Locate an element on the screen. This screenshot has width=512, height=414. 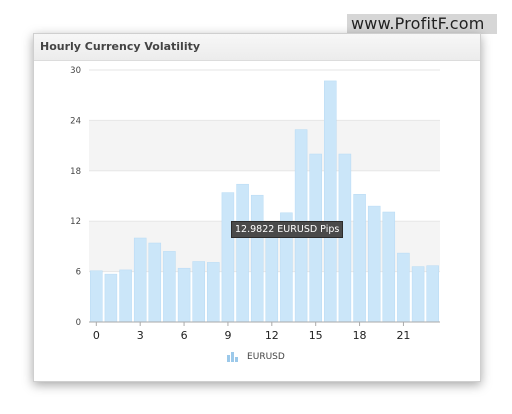
y-tick-label: 24 is located at coordinates (75, 121).